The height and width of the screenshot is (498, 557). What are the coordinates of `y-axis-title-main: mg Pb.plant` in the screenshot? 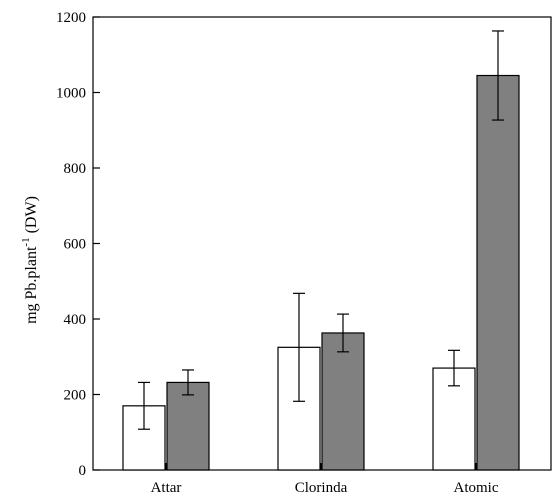 It's located at (31, 285).